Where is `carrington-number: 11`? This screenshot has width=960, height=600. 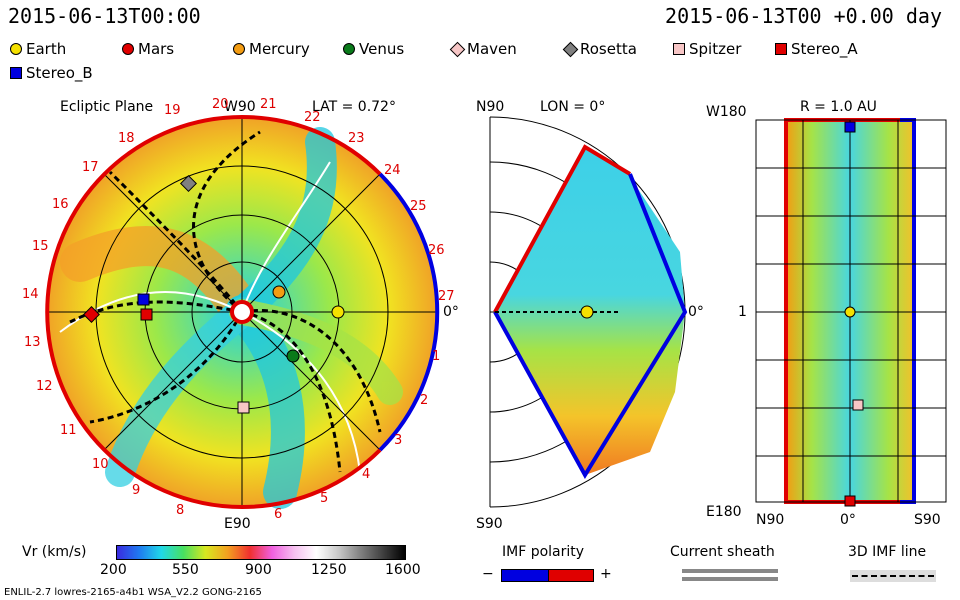 carrington-number: 11 is located at coordinates (68, 430).